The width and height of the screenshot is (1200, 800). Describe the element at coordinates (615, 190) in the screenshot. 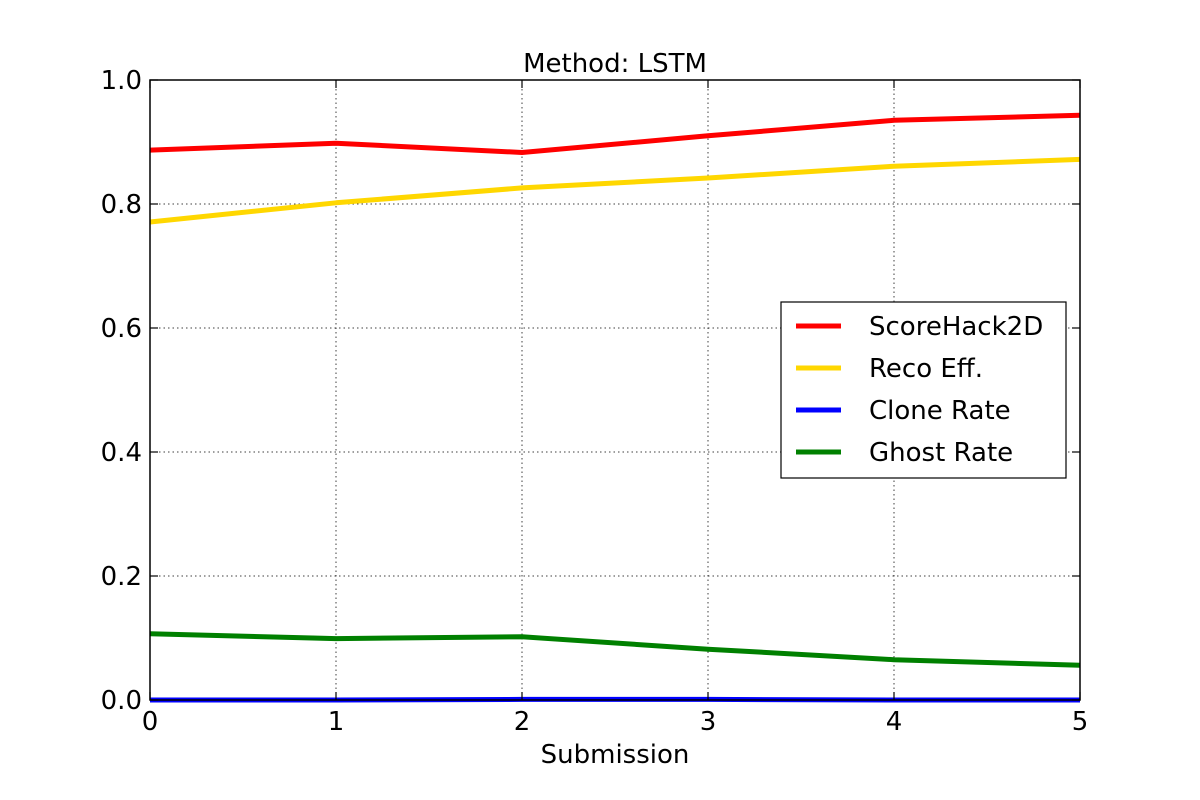

I see `series-line-reco-eff` at that location.